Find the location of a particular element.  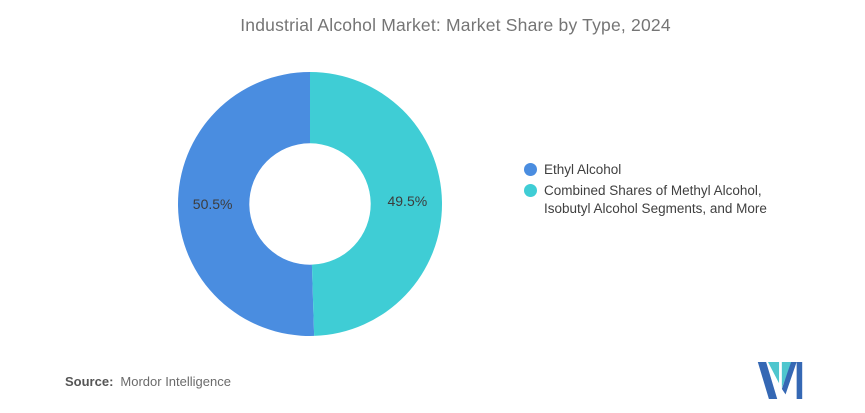

slice-label: 50.5% is located at coordinates (213, 204).